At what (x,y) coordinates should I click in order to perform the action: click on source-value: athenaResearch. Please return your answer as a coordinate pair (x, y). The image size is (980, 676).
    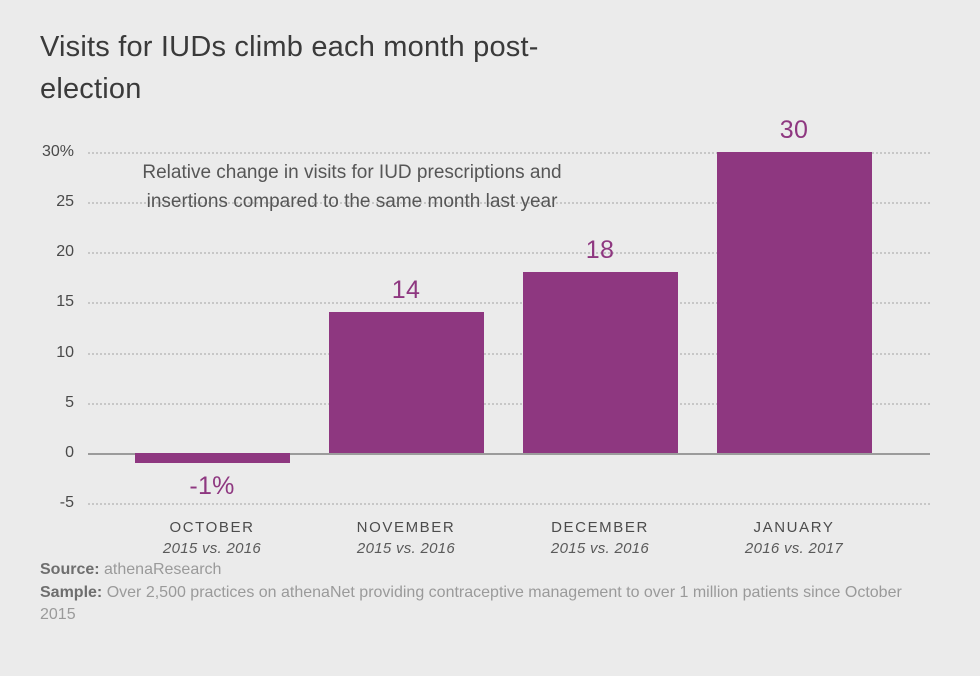
    Looking at the image, I should click on (163, 569).